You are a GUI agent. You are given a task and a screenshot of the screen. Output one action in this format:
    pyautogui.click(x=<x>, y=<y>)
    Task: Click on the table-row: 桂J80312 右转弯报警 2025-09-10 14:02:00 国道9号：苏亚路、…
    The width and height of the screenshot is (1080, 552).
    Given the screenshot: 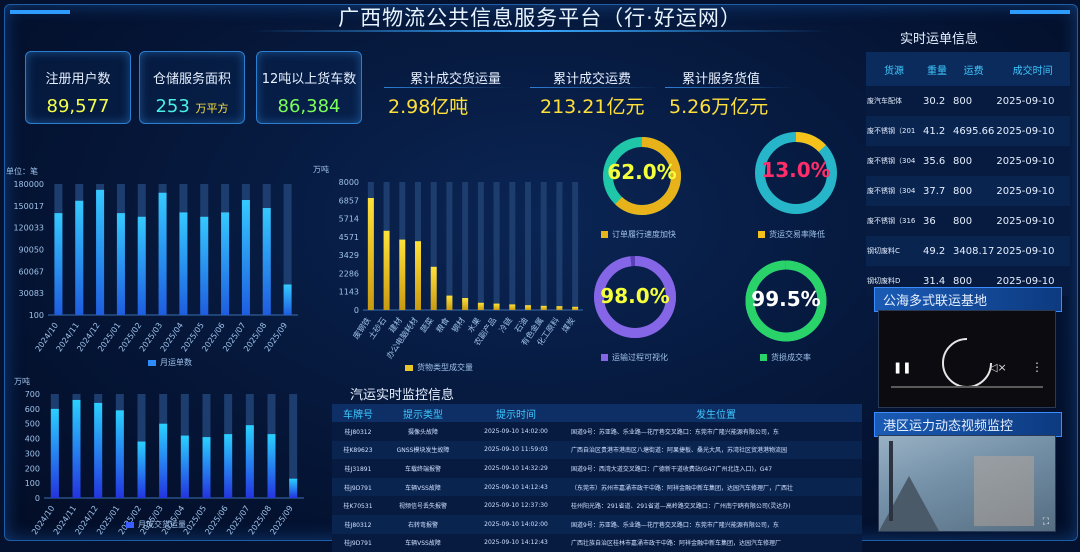 What is the action you would take?
    pyautogui.click(x=597, y=524)
    